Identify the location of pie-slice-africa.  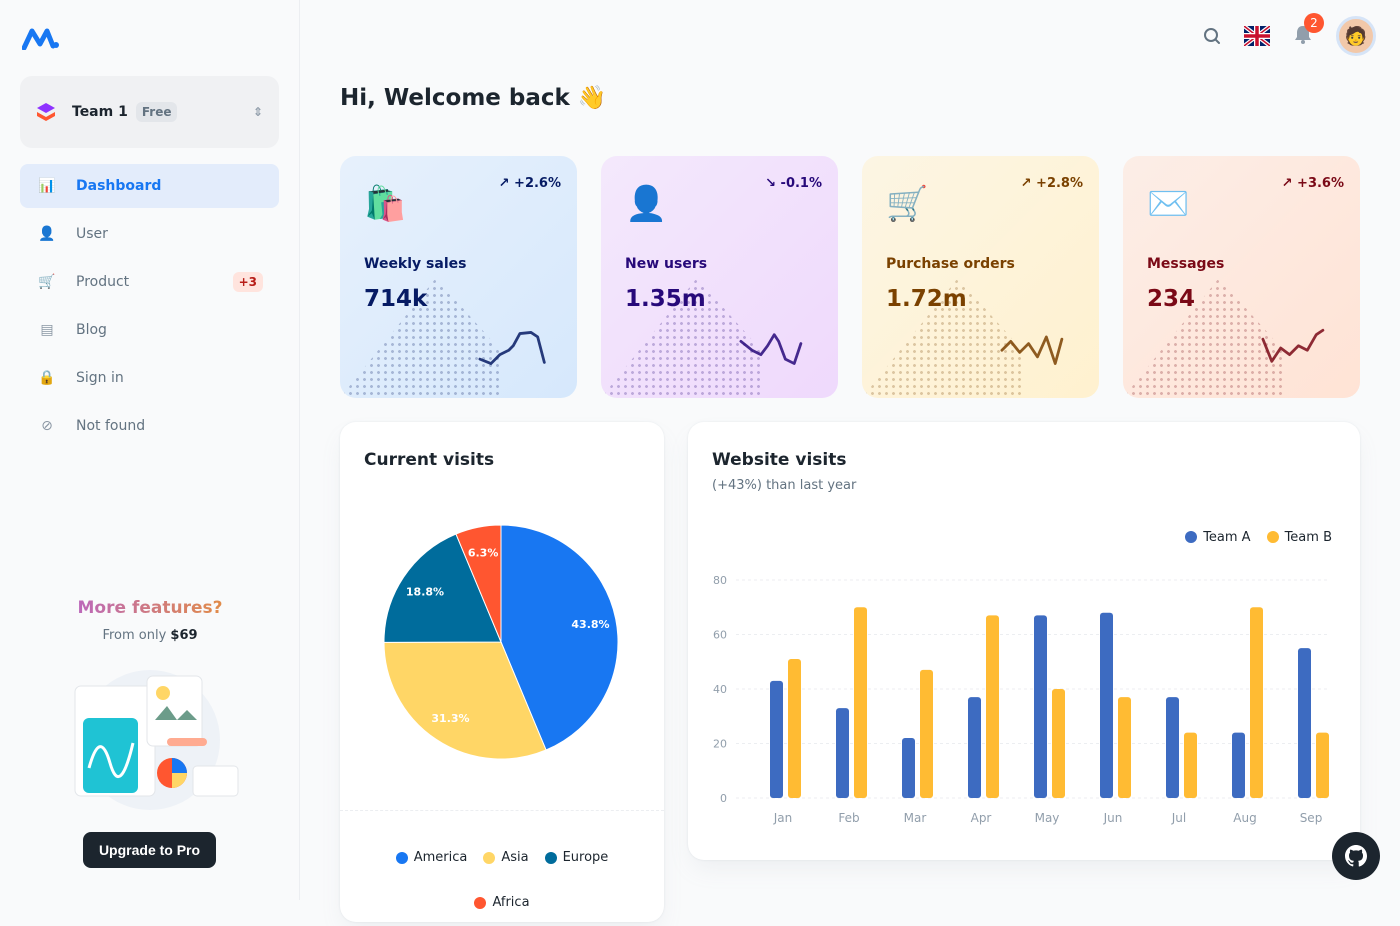
(478, 583).